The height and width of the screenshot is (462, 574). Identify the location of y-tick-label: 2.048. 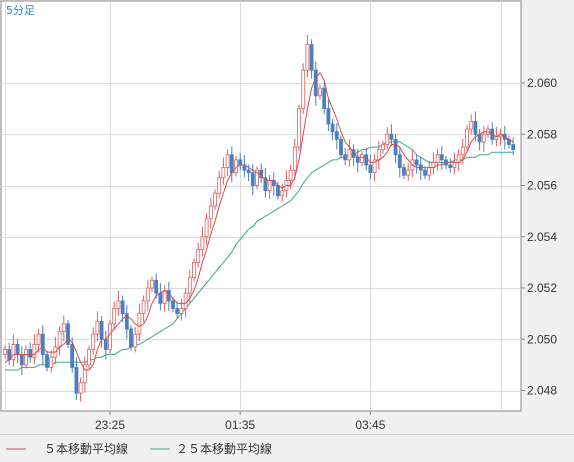
(542, 391).